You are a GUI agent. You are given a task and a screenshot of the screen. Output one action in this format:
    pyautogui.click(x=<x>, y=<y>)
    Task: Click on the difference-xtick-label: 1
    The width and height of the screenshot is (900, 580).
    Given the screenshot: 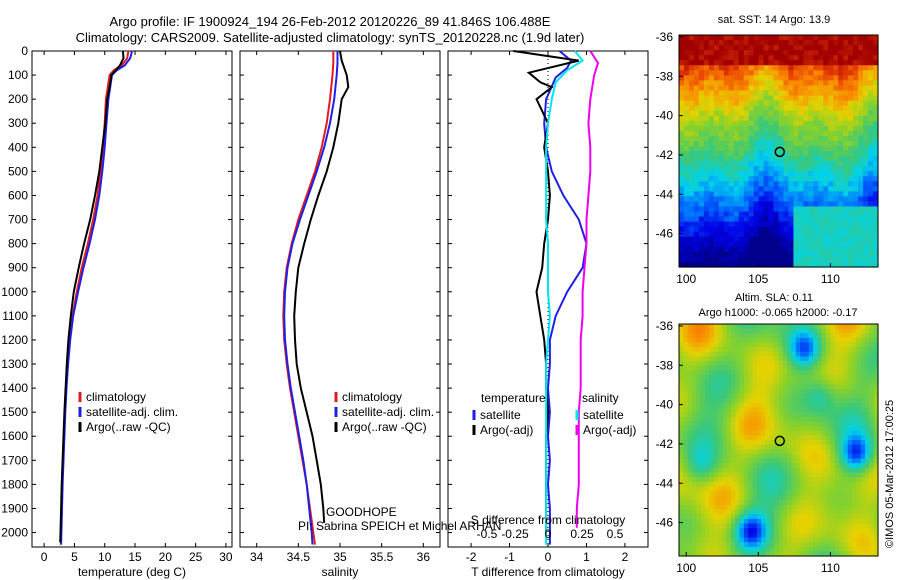 What is the action you would take?
    pyautogui.click(x=586, y=557)
    